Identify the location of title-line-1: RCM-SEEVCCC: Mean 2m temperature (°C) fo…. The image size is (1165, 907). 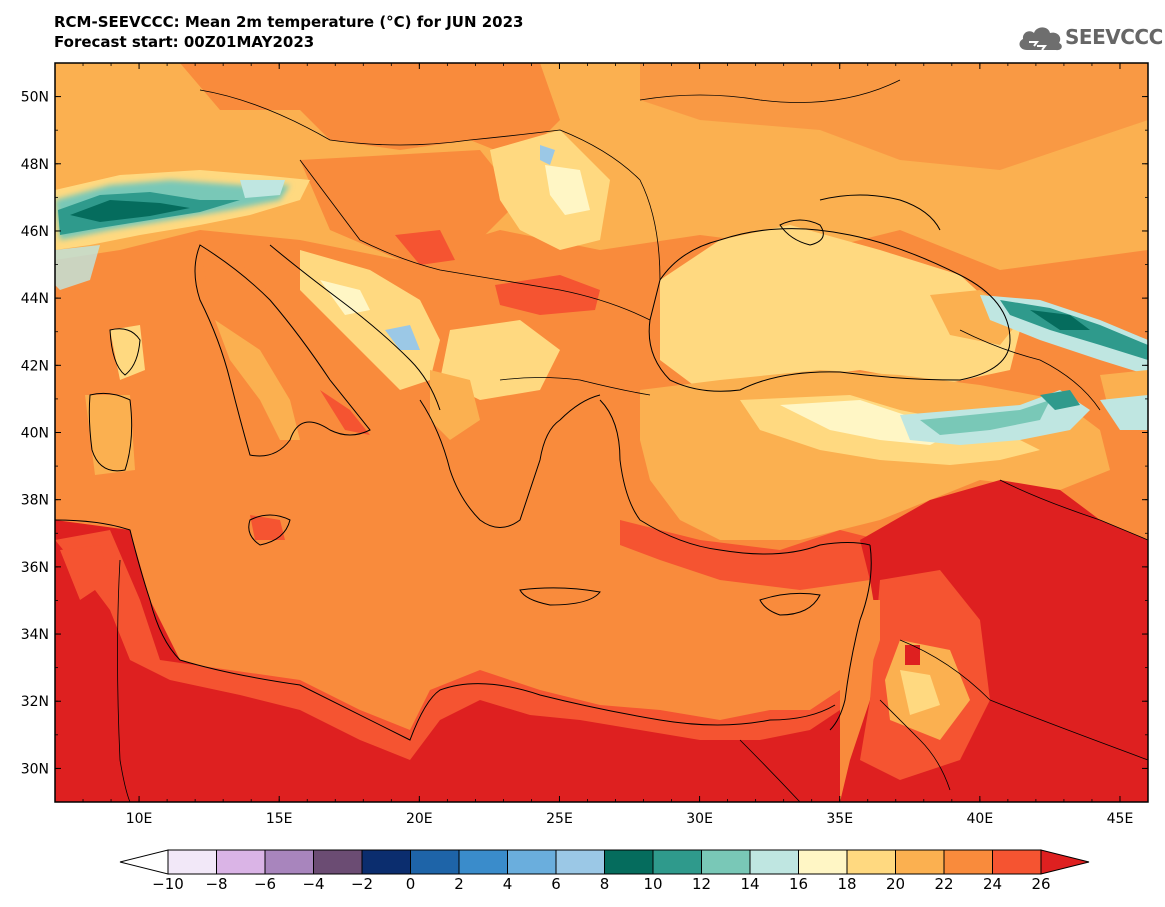
(289, 22).